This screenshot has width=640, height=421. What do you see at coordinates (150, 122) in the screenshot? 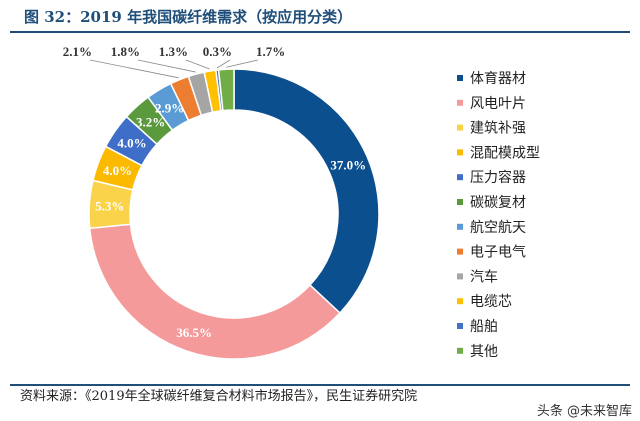
I see `data-label-5: 3.2%` at bounding box center [150, 122].